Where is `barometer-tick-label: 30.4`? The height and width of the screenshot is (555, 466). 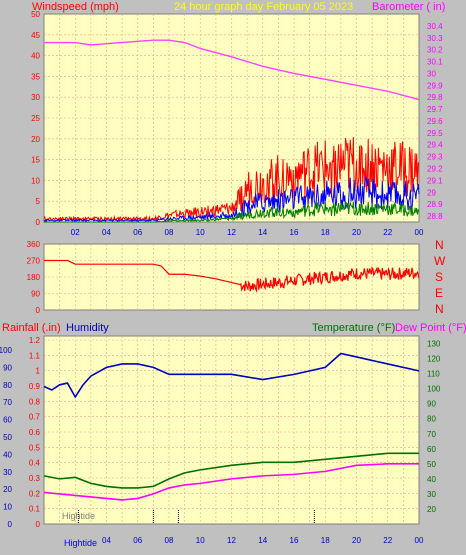 barometer-tick-label: 30.4 is located at coordinates (435, 26).